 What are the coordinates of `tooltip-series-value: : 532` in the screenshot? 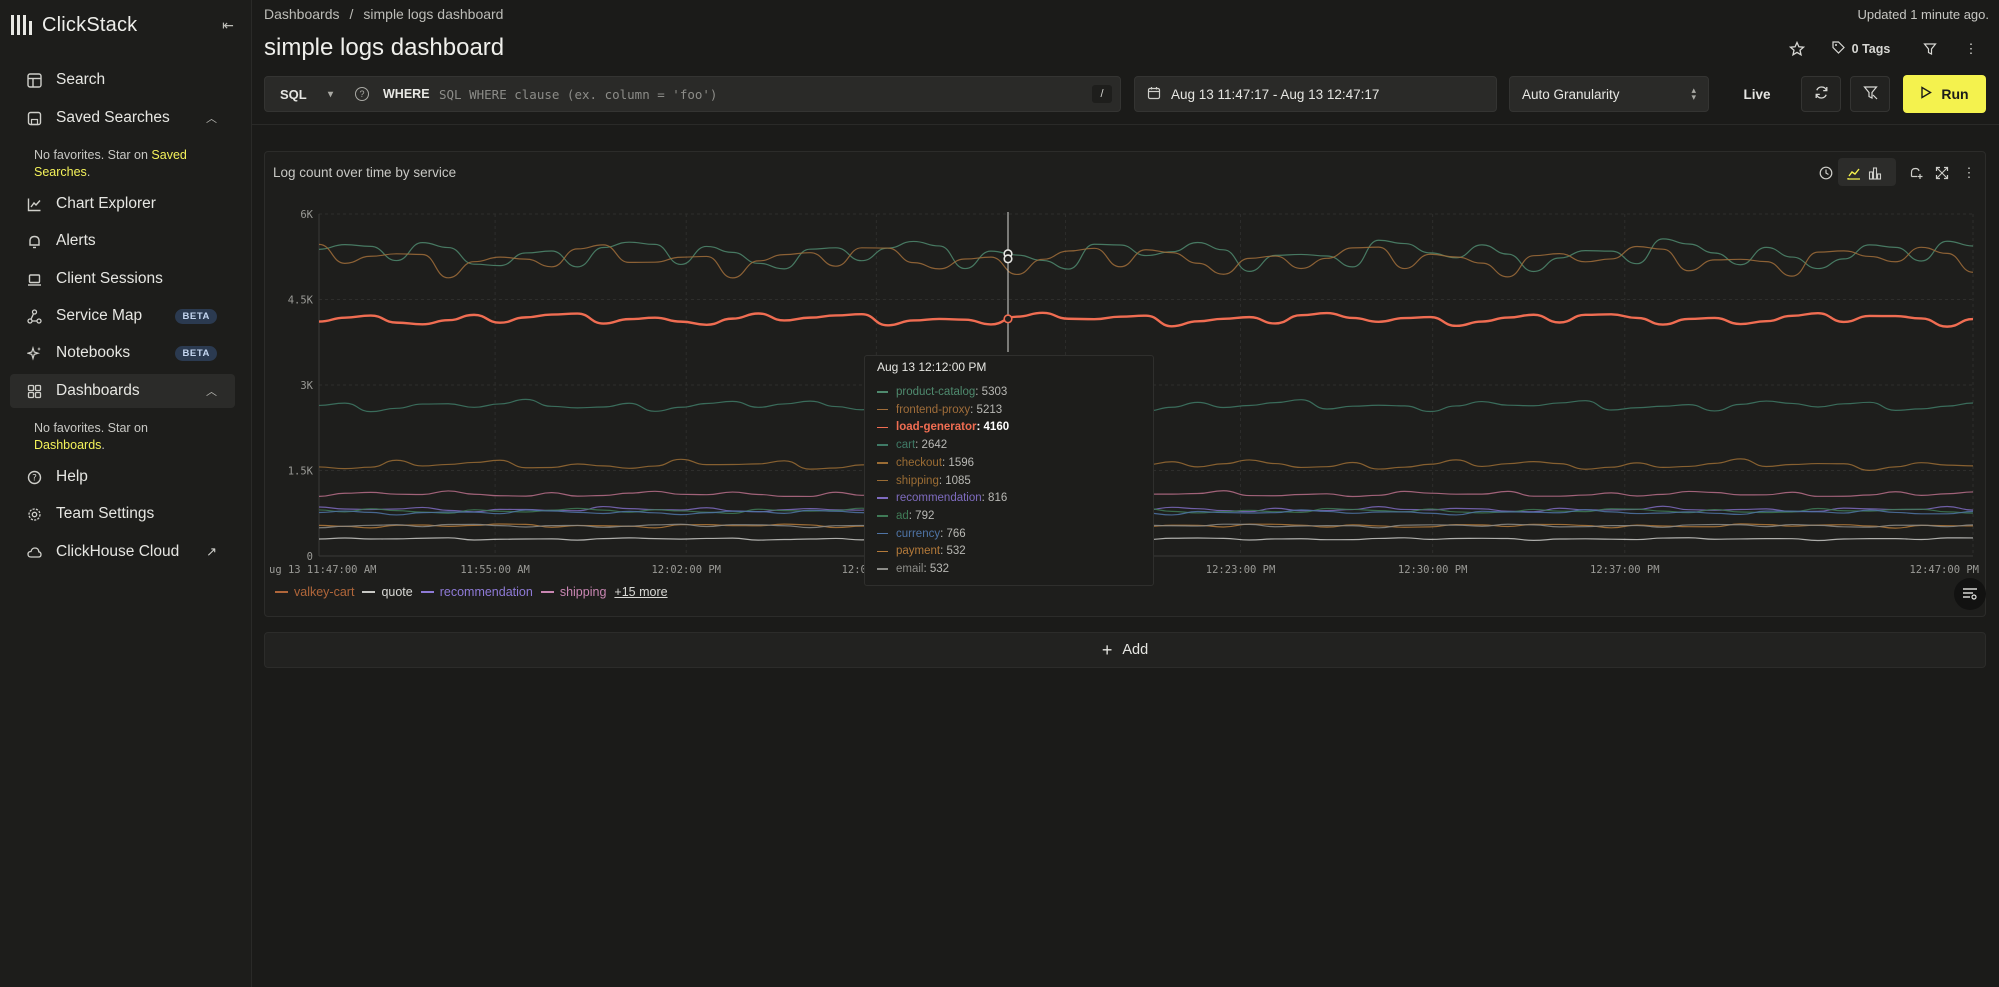 It's located at (953, 551).